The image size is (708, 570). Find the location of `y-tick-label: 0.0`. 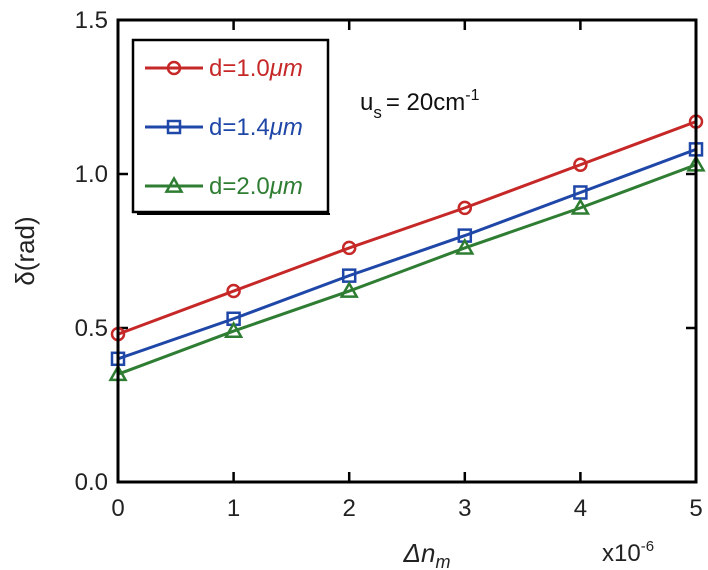

y-tick-label: 0.0 is located at coordinates (91, 482).